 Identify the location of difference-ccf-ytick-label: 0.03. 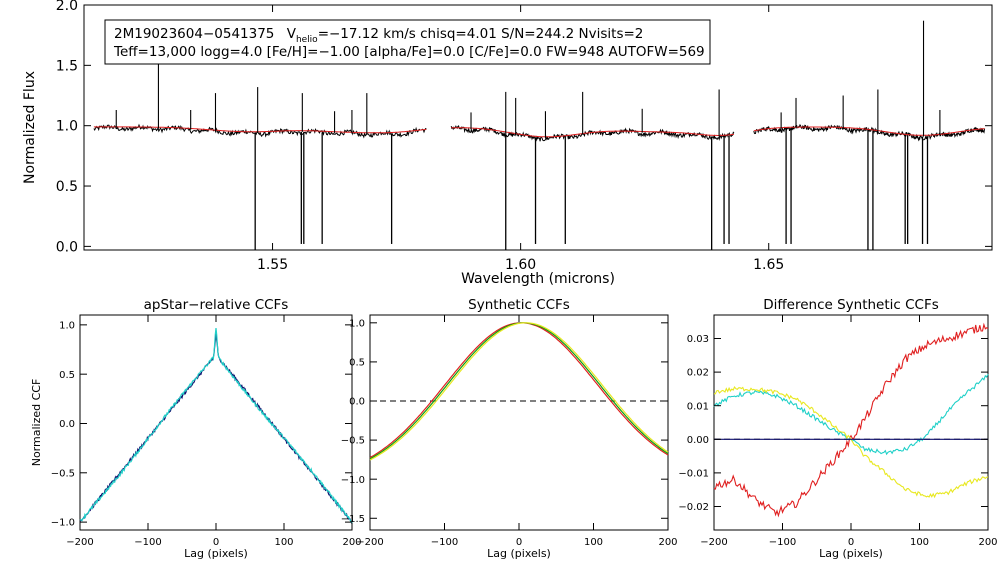
(698, 339).